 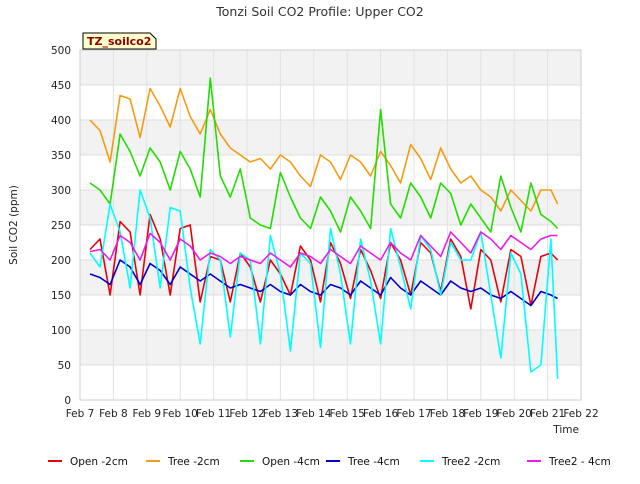 What do you see at coordinates (80, 414) in the screenshot?
I see `x-tick-label: Feb 7` at bounding box center [80, 414].